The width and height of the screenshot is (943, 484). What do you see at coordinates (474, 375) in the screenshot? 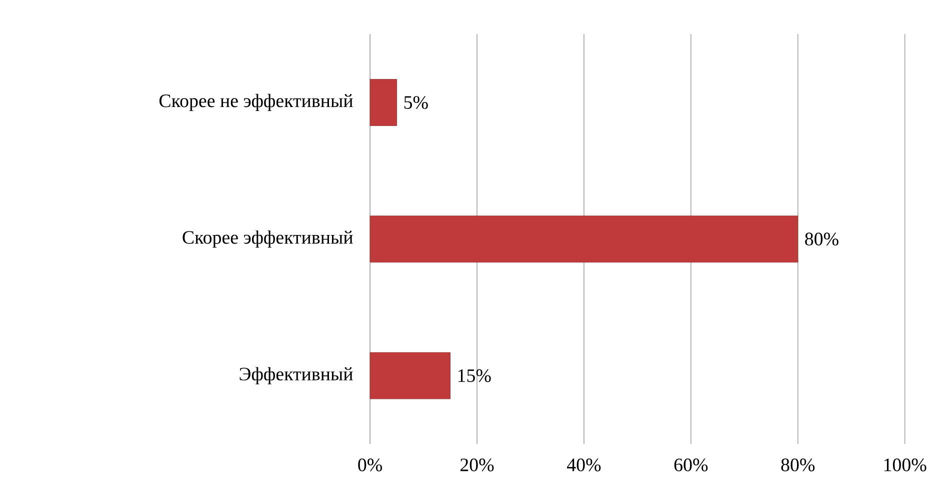
I see `data-label: 15%` at bounding box center [474, 375].